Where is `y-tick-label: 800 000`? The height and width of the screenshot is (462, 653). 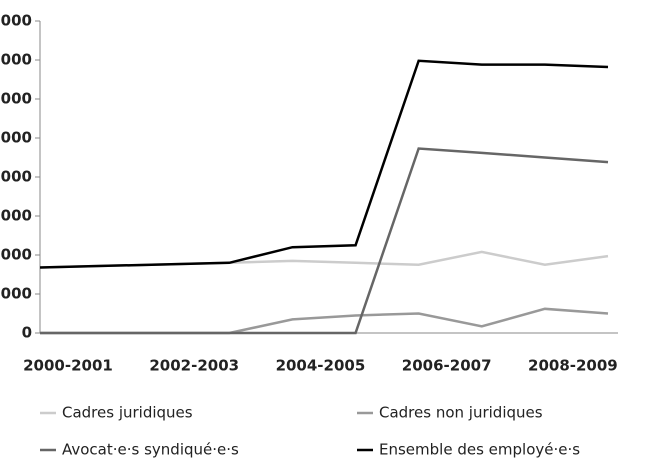 y-tick-label: 800 000 is located at coordinates (16, 21).